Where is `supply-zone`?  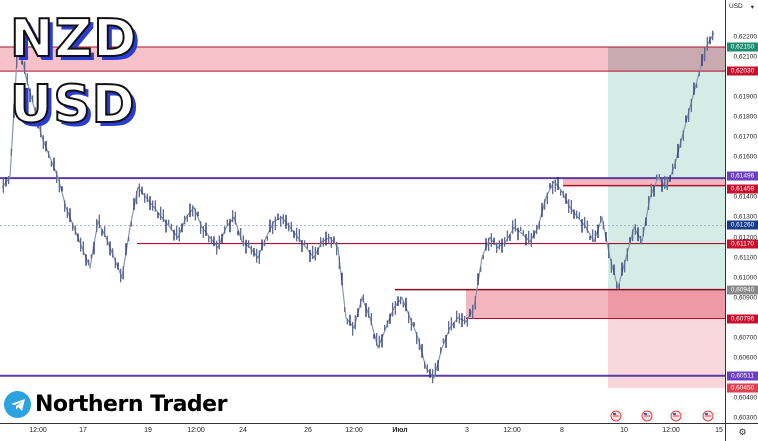
supply-zone is located at coordinates (362, 59).